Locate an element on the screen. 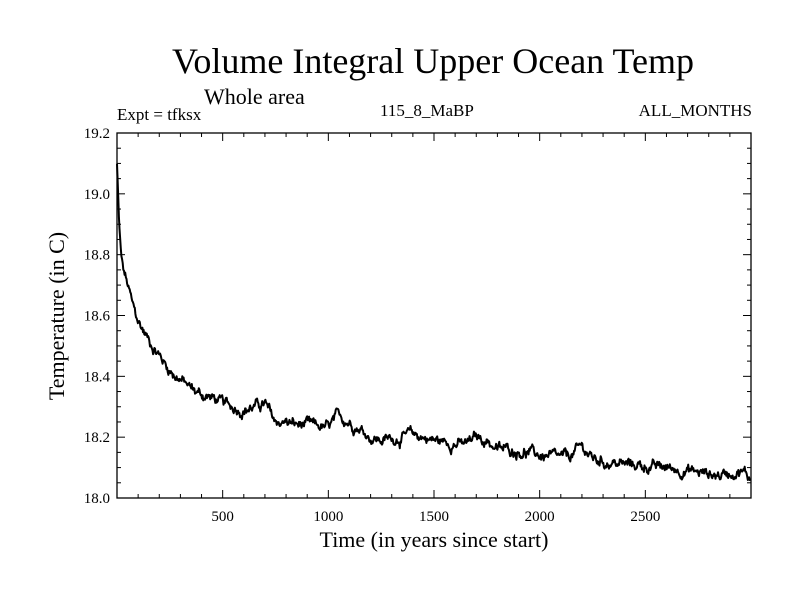  x-tick-label: 500 is located at coordinates (222, 517).